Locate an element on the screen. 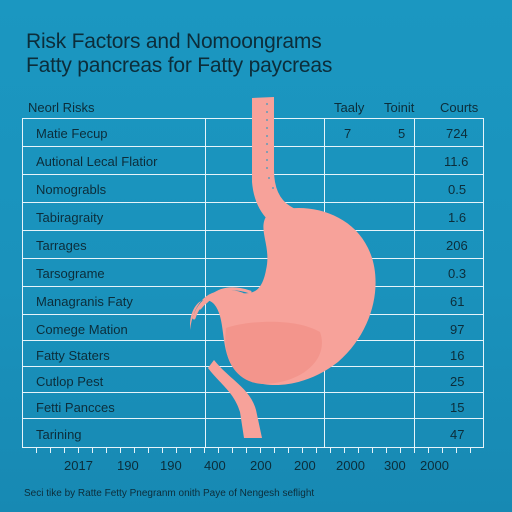 The height and width of the screenshot is (512, 512). cell-value: 25 is located at coordinates (457, 381).